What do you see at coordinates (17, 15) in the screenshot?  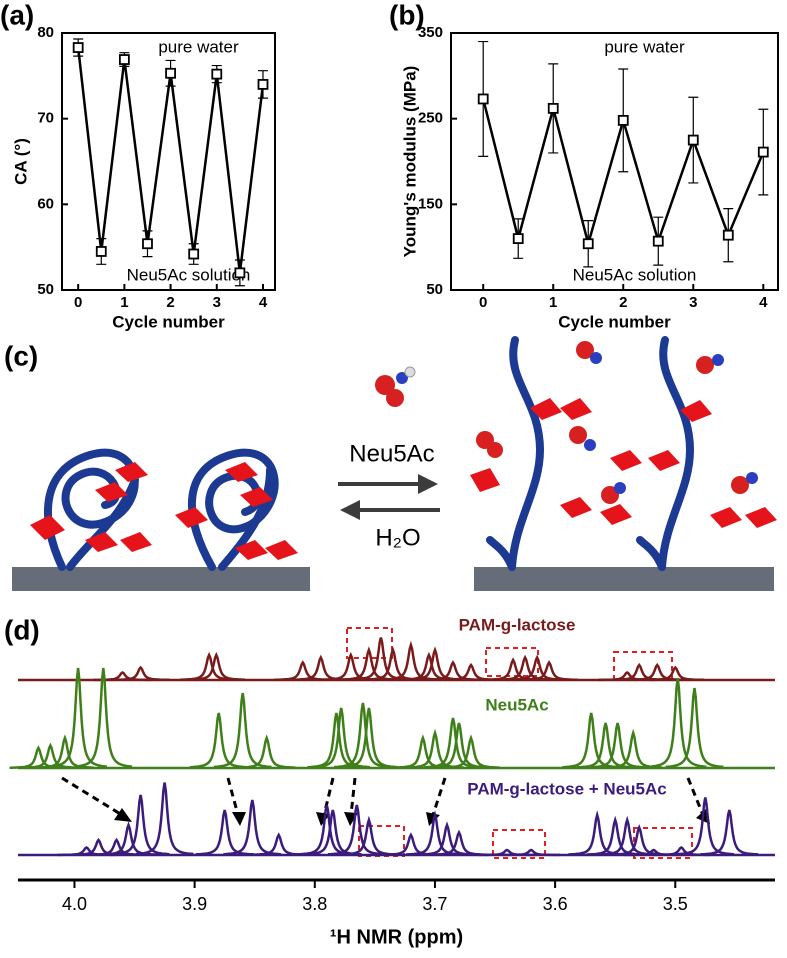 I see `panel-label: (a)` at bounding box center [17, 15].